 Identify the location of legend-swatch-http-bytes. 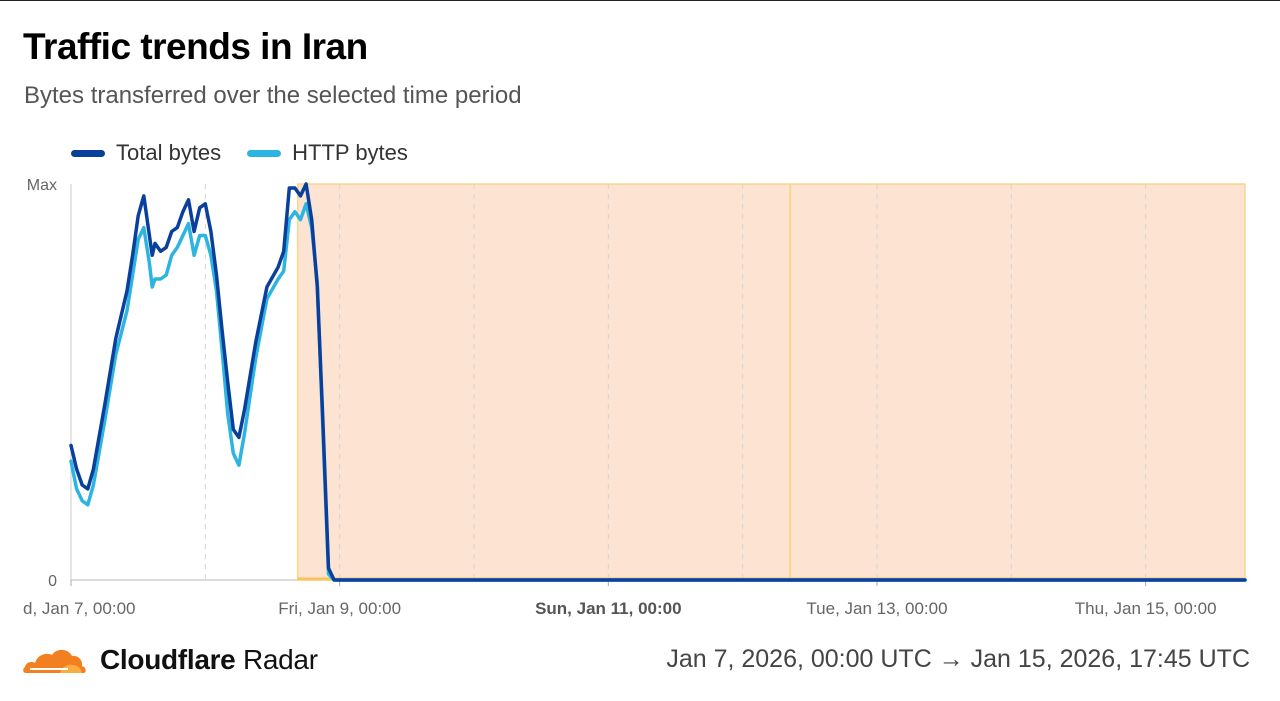
(264, 153).